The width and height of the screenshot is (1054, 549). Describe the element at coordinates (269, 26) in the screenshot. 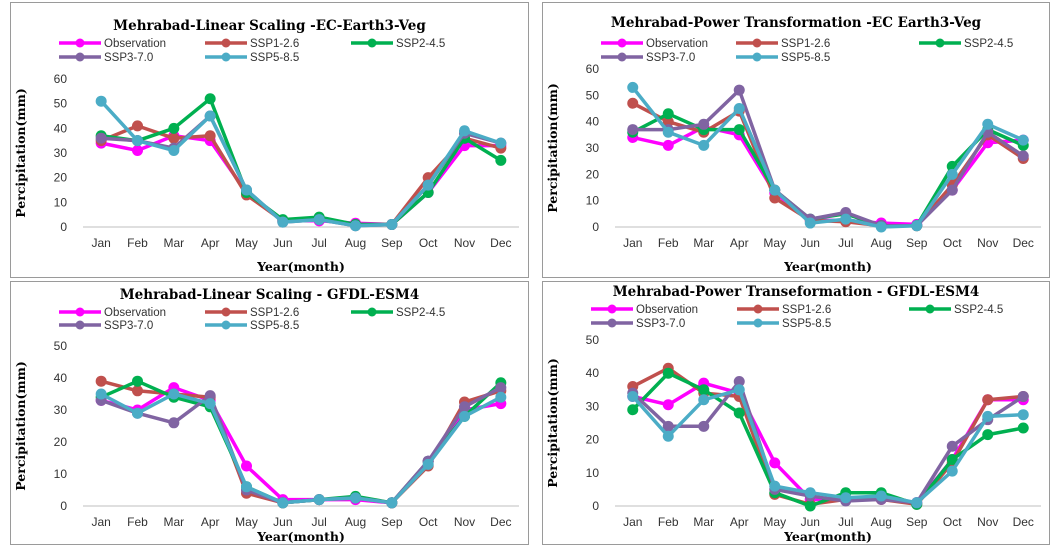

I see `chart-title: Mehrabad-Linear Scaling -EC-Earth3-Veg` at that location.